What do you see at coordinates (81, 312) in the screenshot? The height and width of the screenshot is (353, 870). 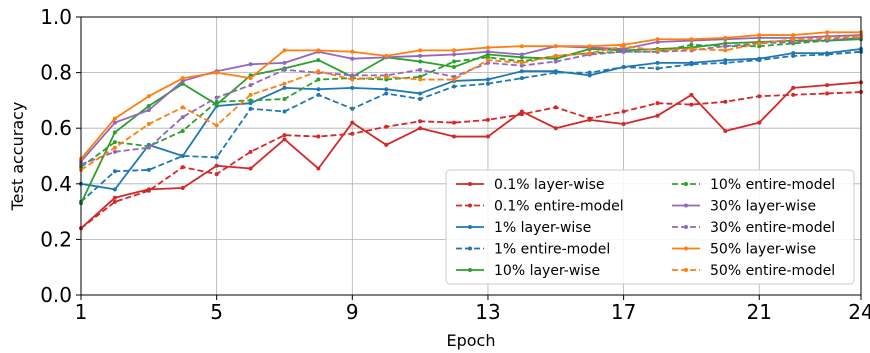 I see `x-tick-label: 1` at bounding box center [81, 312].